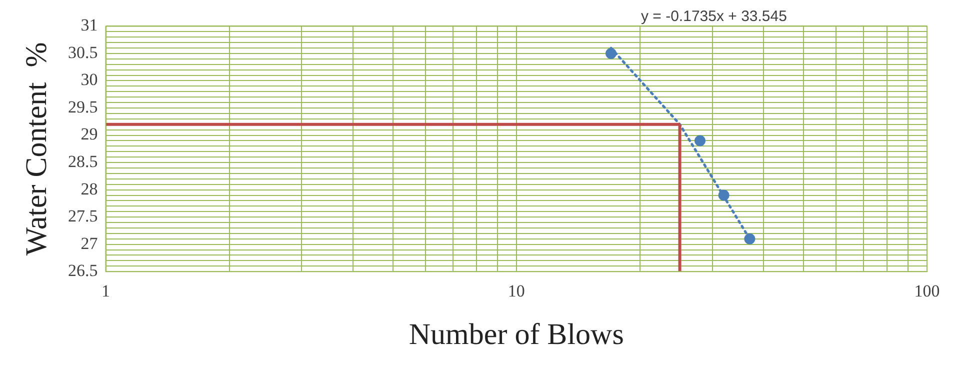  What do you see at coordinates (83, 216) in the screenshot?
I see `y-tick-label: 27.5` at bounding box center [83, 216].